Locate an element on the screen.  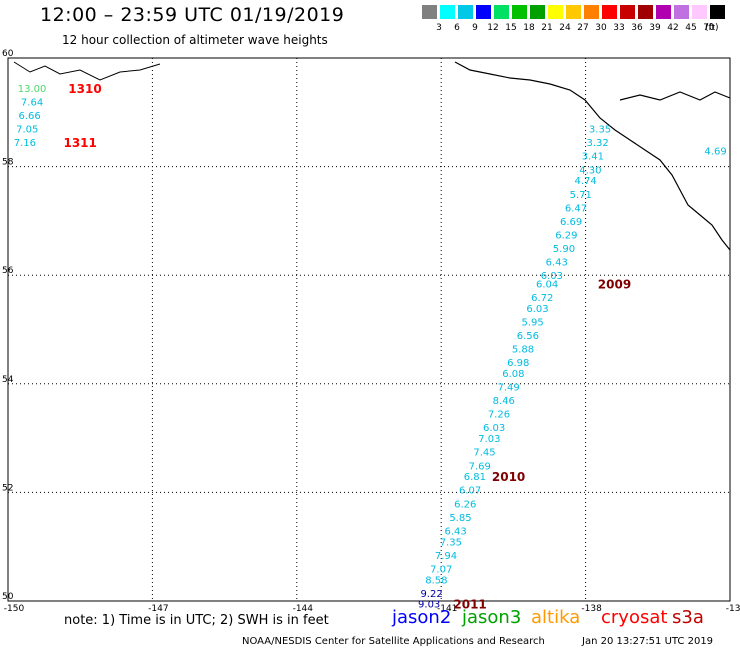
x-tick-label: -150 is located at coordinates (14, 609).